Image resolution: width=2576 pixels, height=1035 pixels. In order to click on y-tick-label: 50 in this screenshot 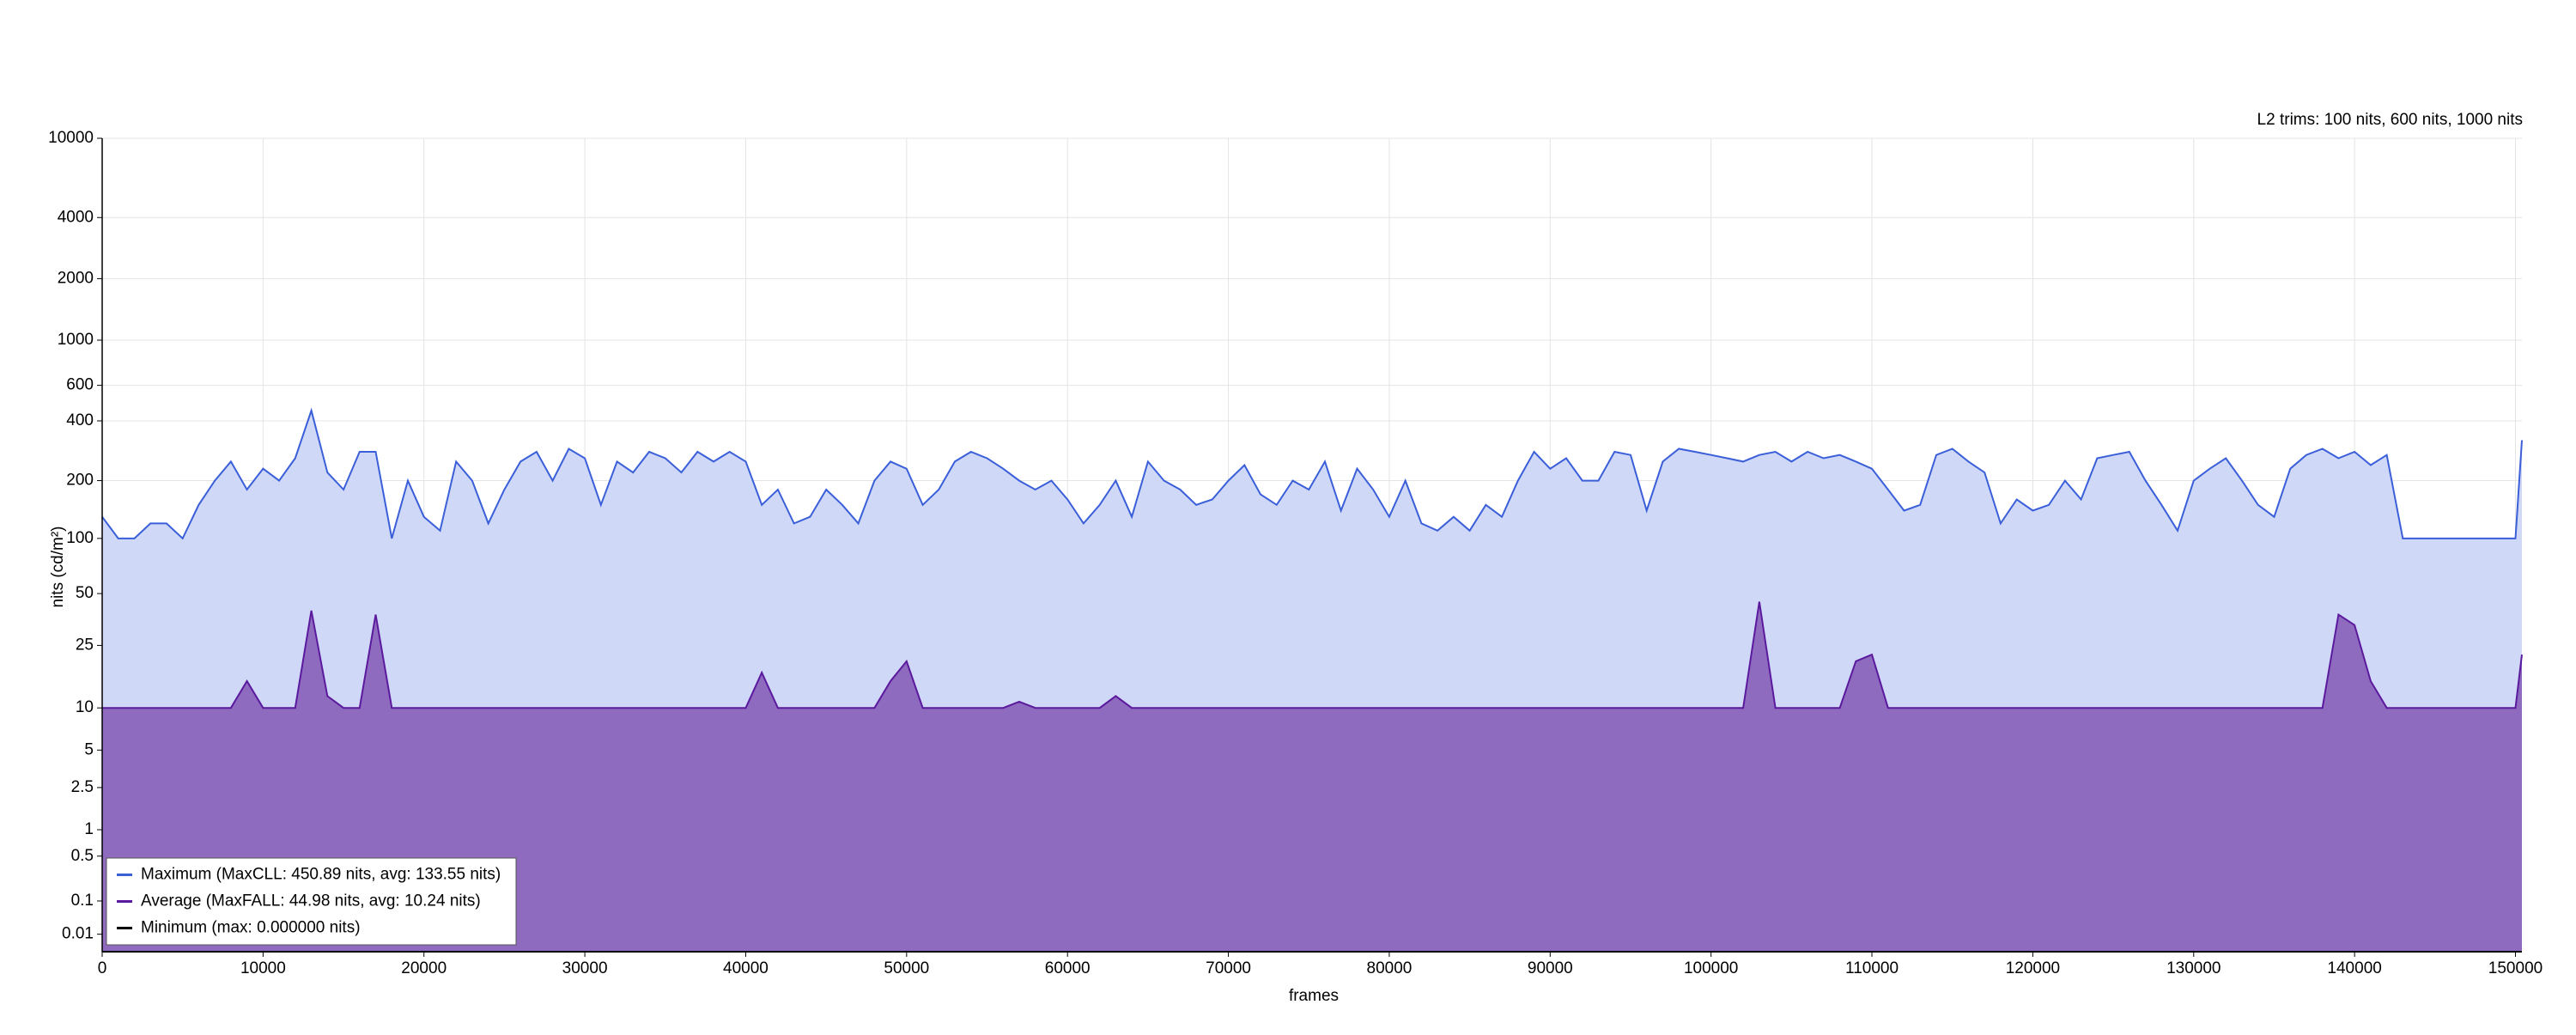, I will do `click(85, 593)`.